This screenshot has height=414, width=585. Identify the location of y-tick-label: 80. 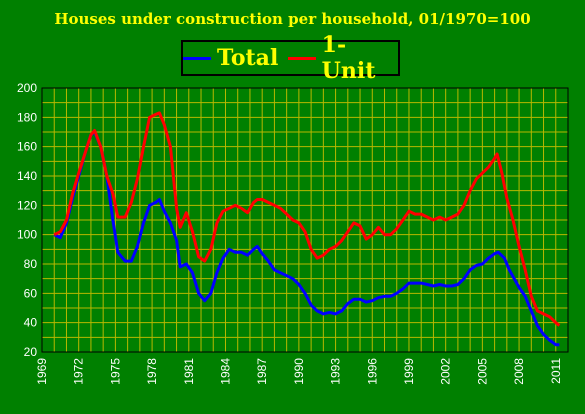
(31, 264).